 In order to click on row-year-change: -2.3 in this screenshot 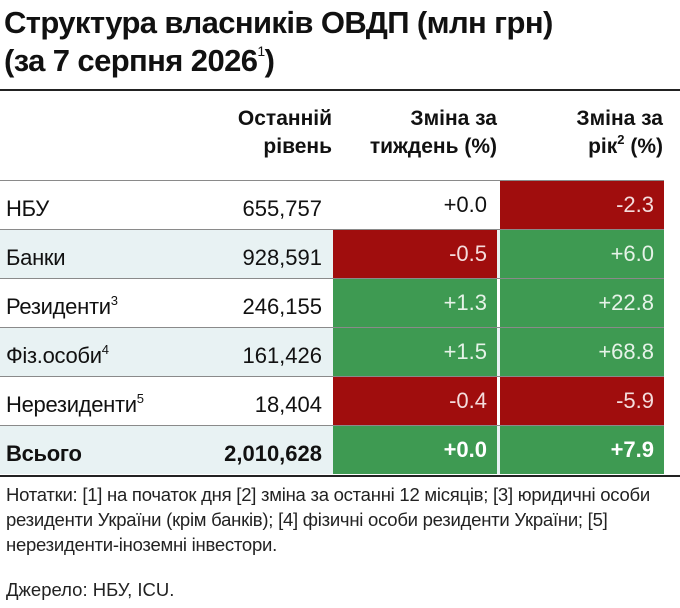, I will do `click(582, 205)`.